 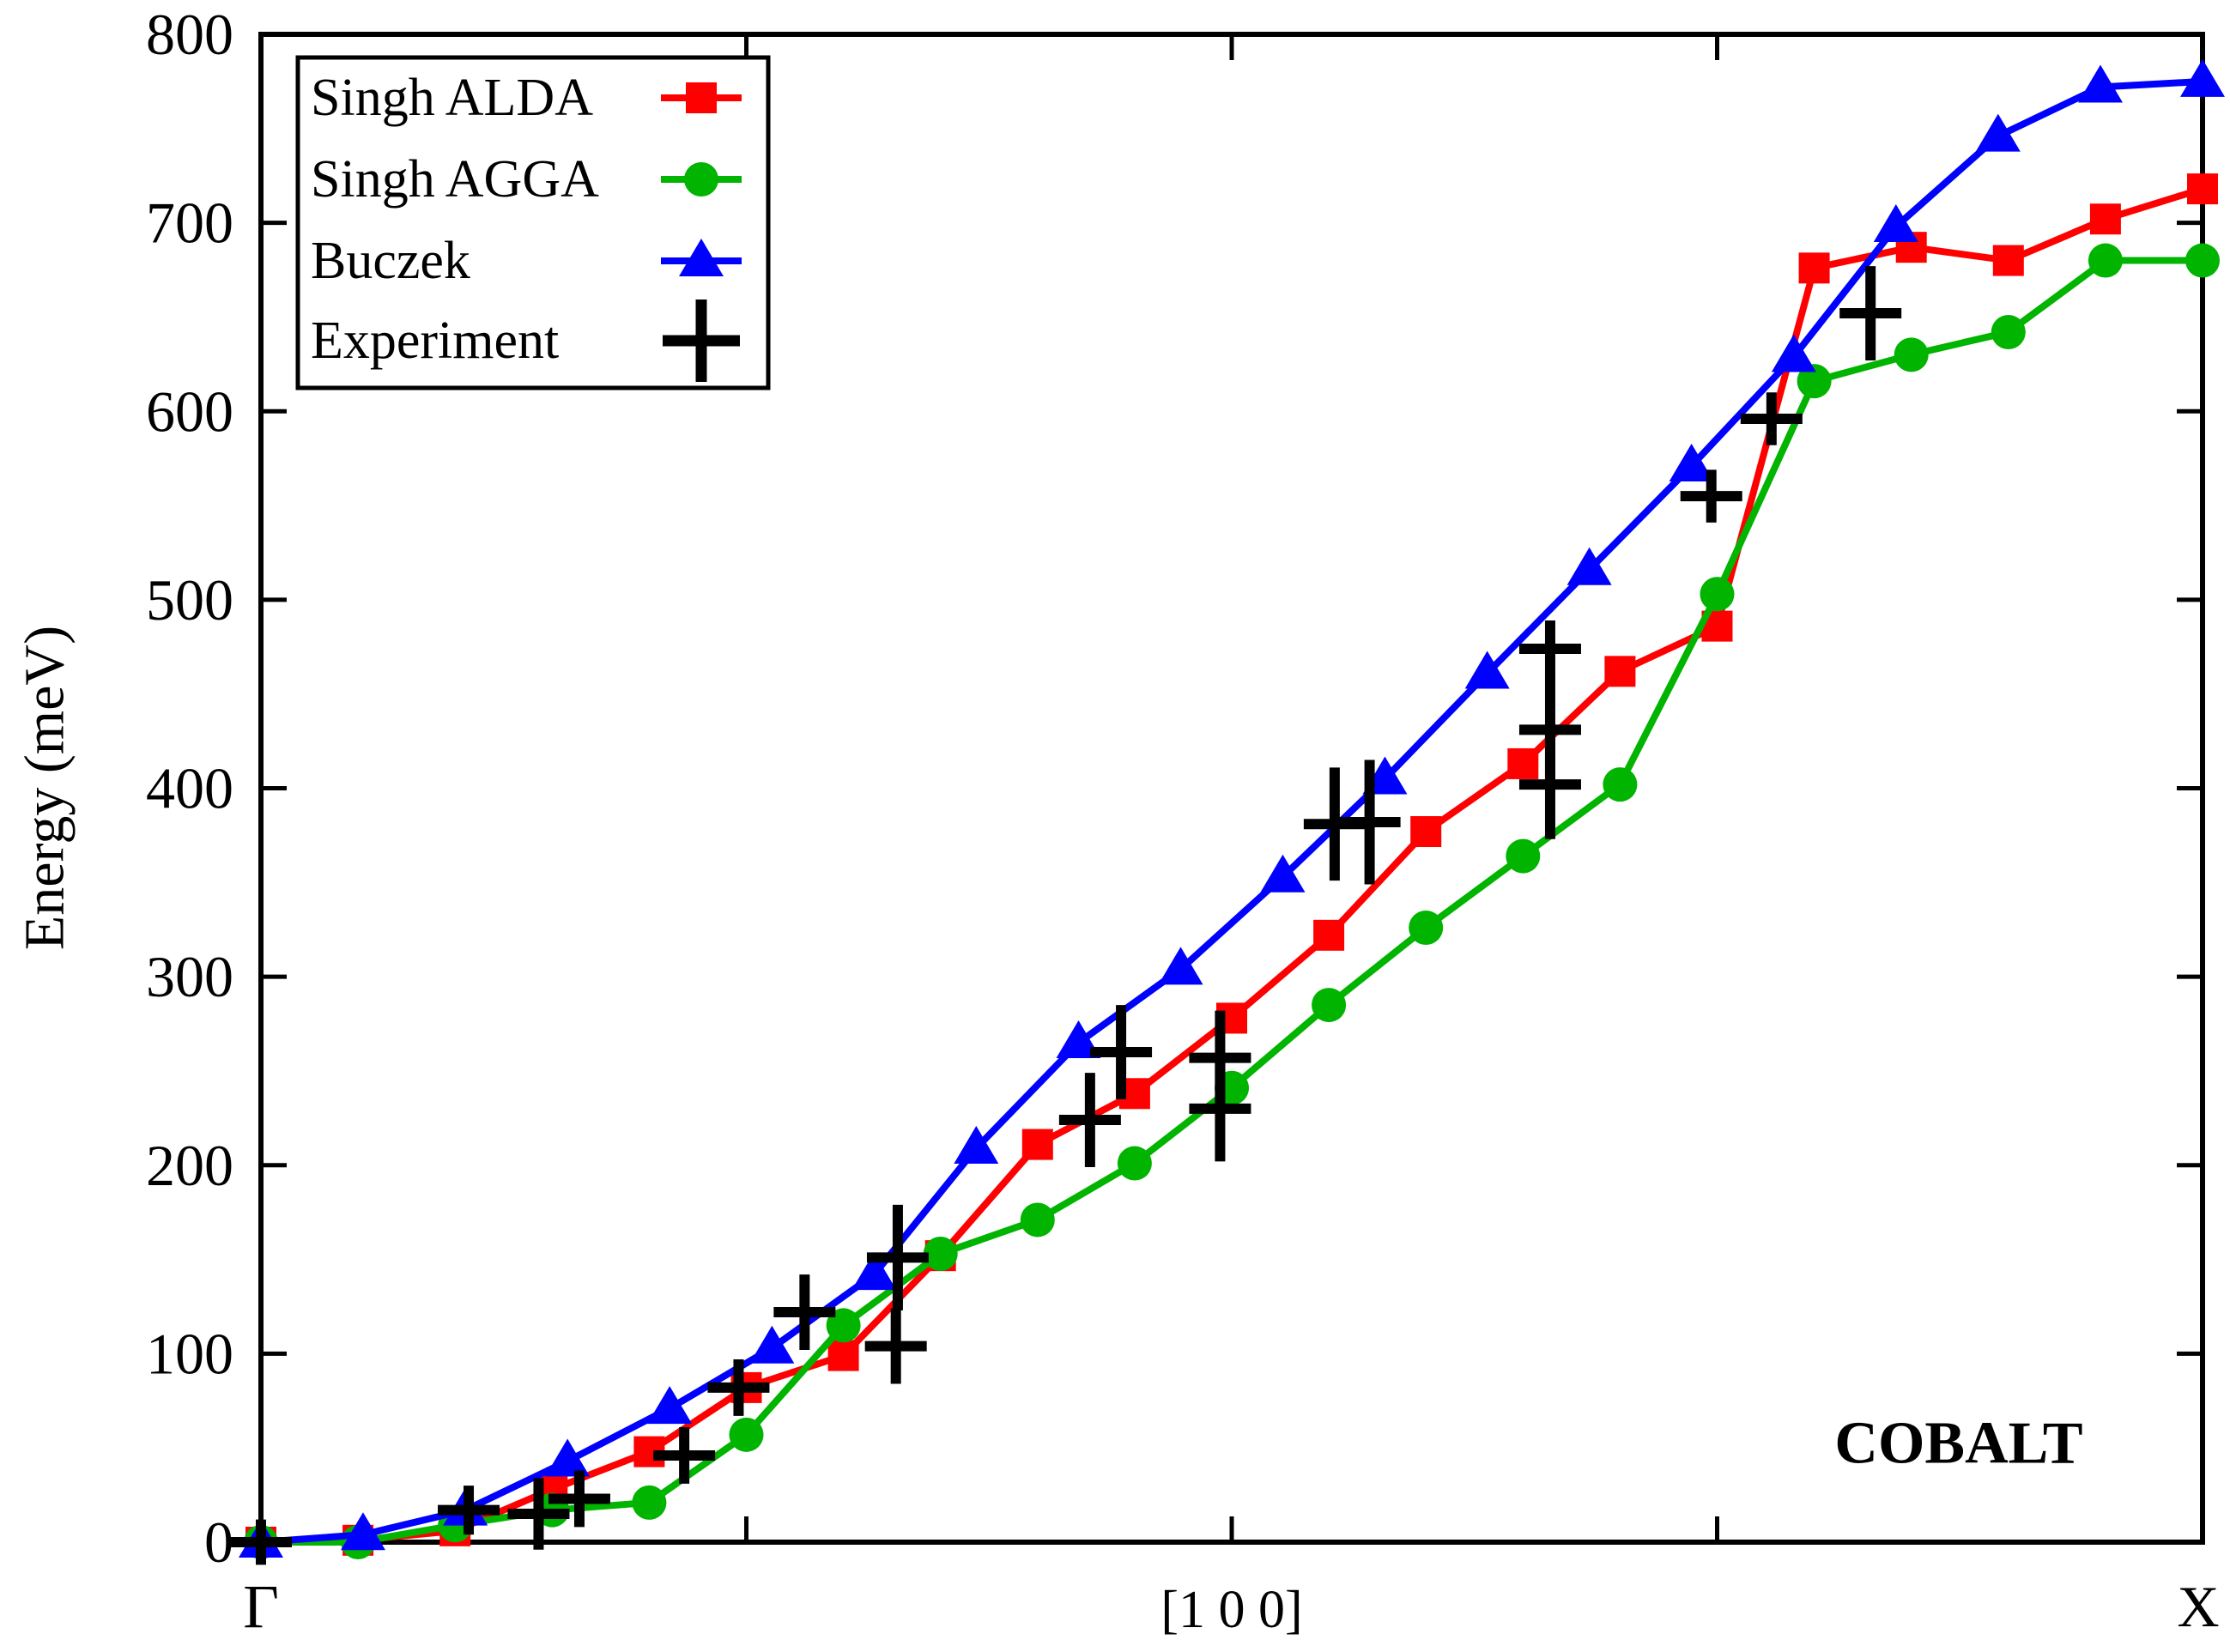 I want to click on legend-item-singh-agga: Singh AGGA, so click(x=526, y=179).